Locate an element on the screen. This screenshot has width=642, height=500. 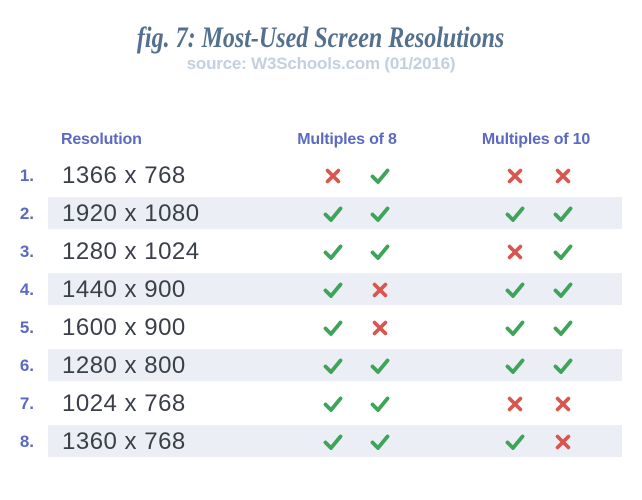
row-resolution: 1360 x 768 is located at coordinates (124, 441).